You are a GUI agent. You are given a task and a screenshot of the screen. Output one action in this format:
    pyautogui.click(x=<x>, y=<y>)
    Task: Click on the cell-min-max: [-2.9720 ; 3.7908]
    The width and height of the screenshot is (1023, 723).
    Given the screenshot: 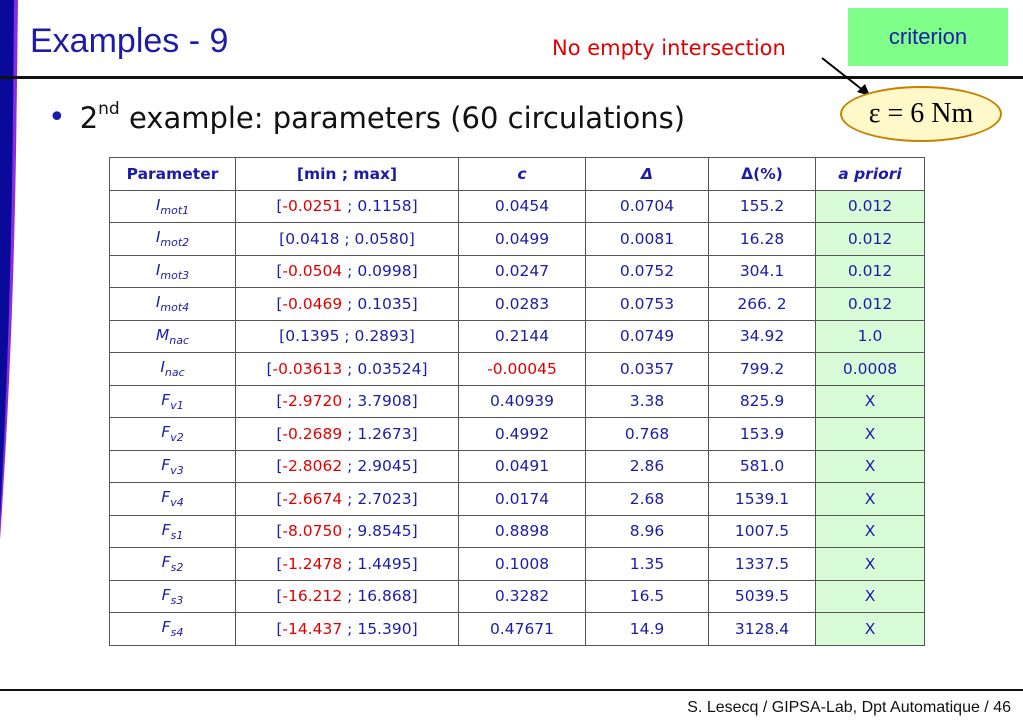 What is the action you would take?
    pyautogui.click(x=347, y=401)
    